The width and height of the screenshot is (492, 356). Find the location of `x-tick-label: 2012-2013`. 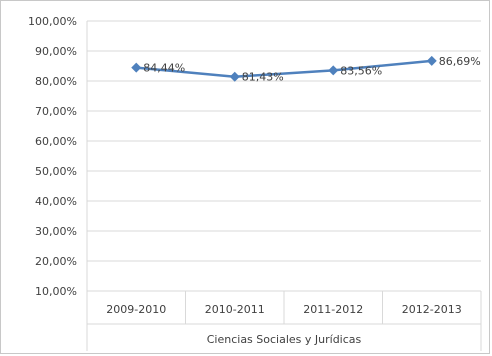

x-tick-label: 2012-2013 is located at coordinates (432, 309).